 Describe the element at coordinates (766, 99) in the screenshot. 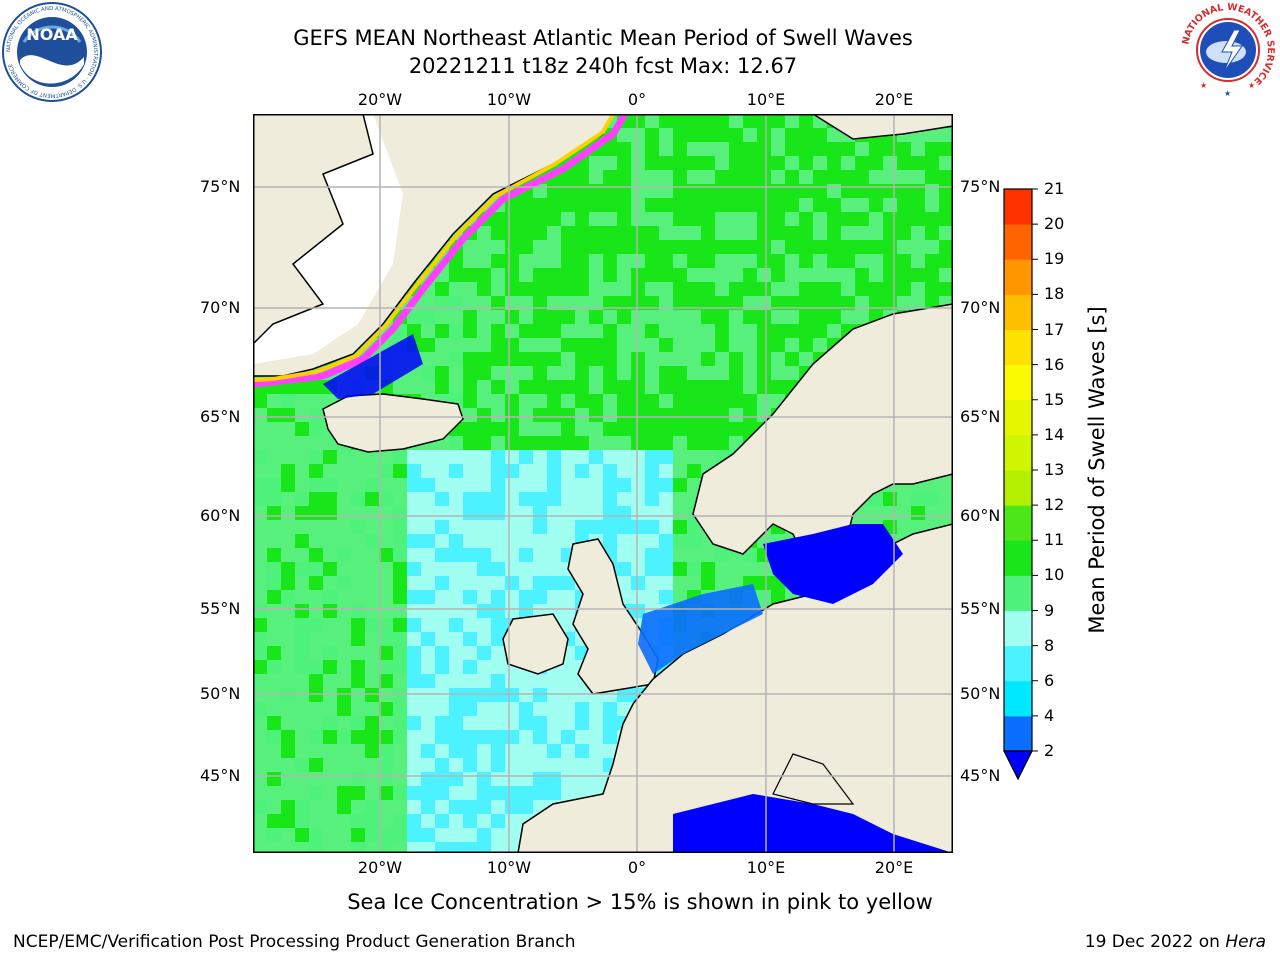

I see `lon-label-top-10e: 10°E` at that location.